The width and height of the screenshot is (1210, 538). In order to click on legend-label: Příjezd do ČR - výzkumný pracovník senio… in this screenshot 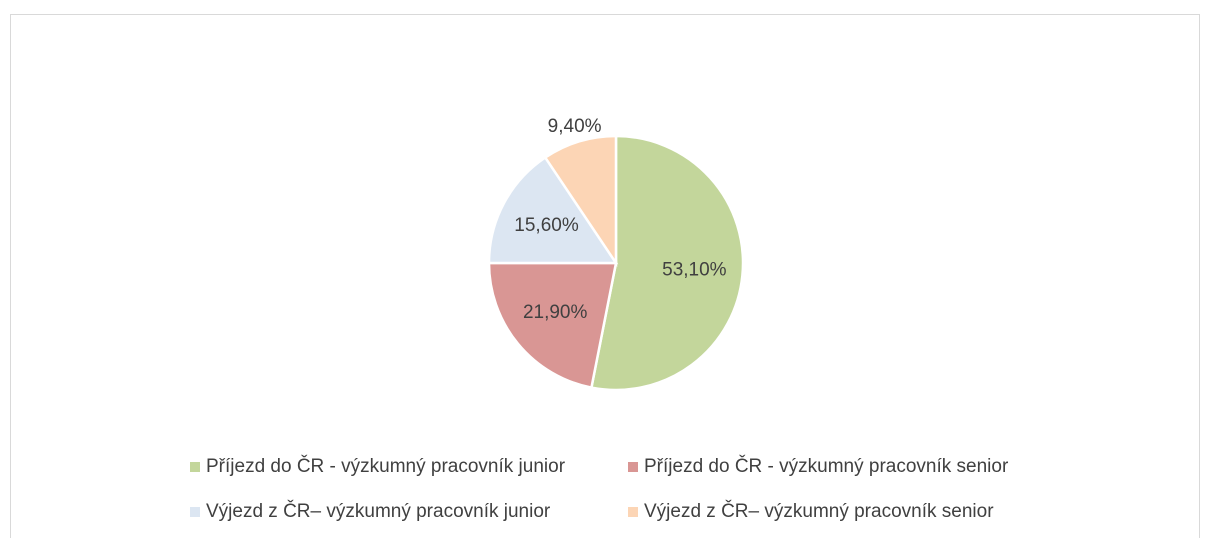, I will do `click(826, 466)`.